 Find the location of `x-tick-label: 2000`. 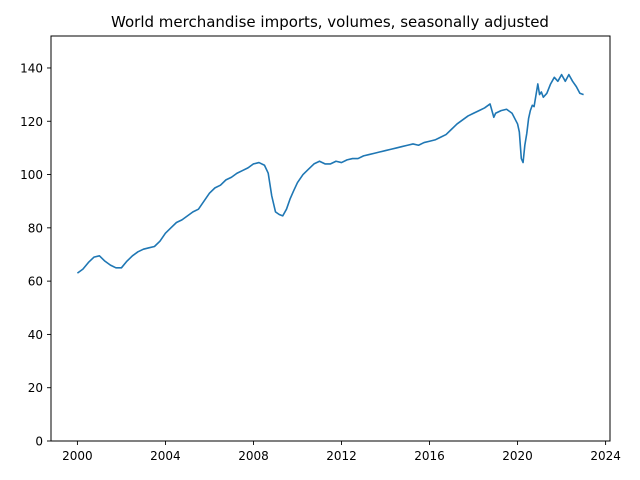

x-tick-label: 2000 is located at coordinates (77, 456).